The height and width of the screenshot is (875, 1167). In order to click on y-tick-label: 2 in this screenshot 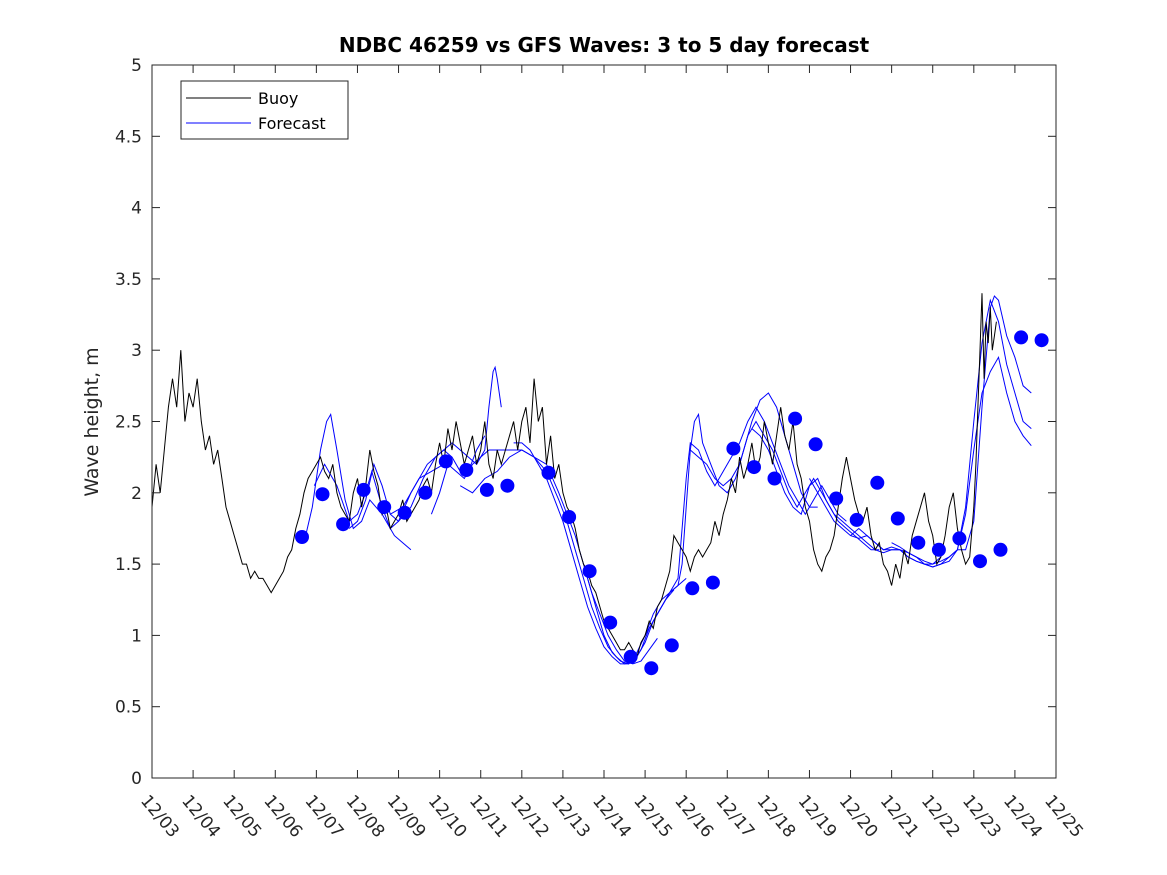, I will do `click(136, 494)`.